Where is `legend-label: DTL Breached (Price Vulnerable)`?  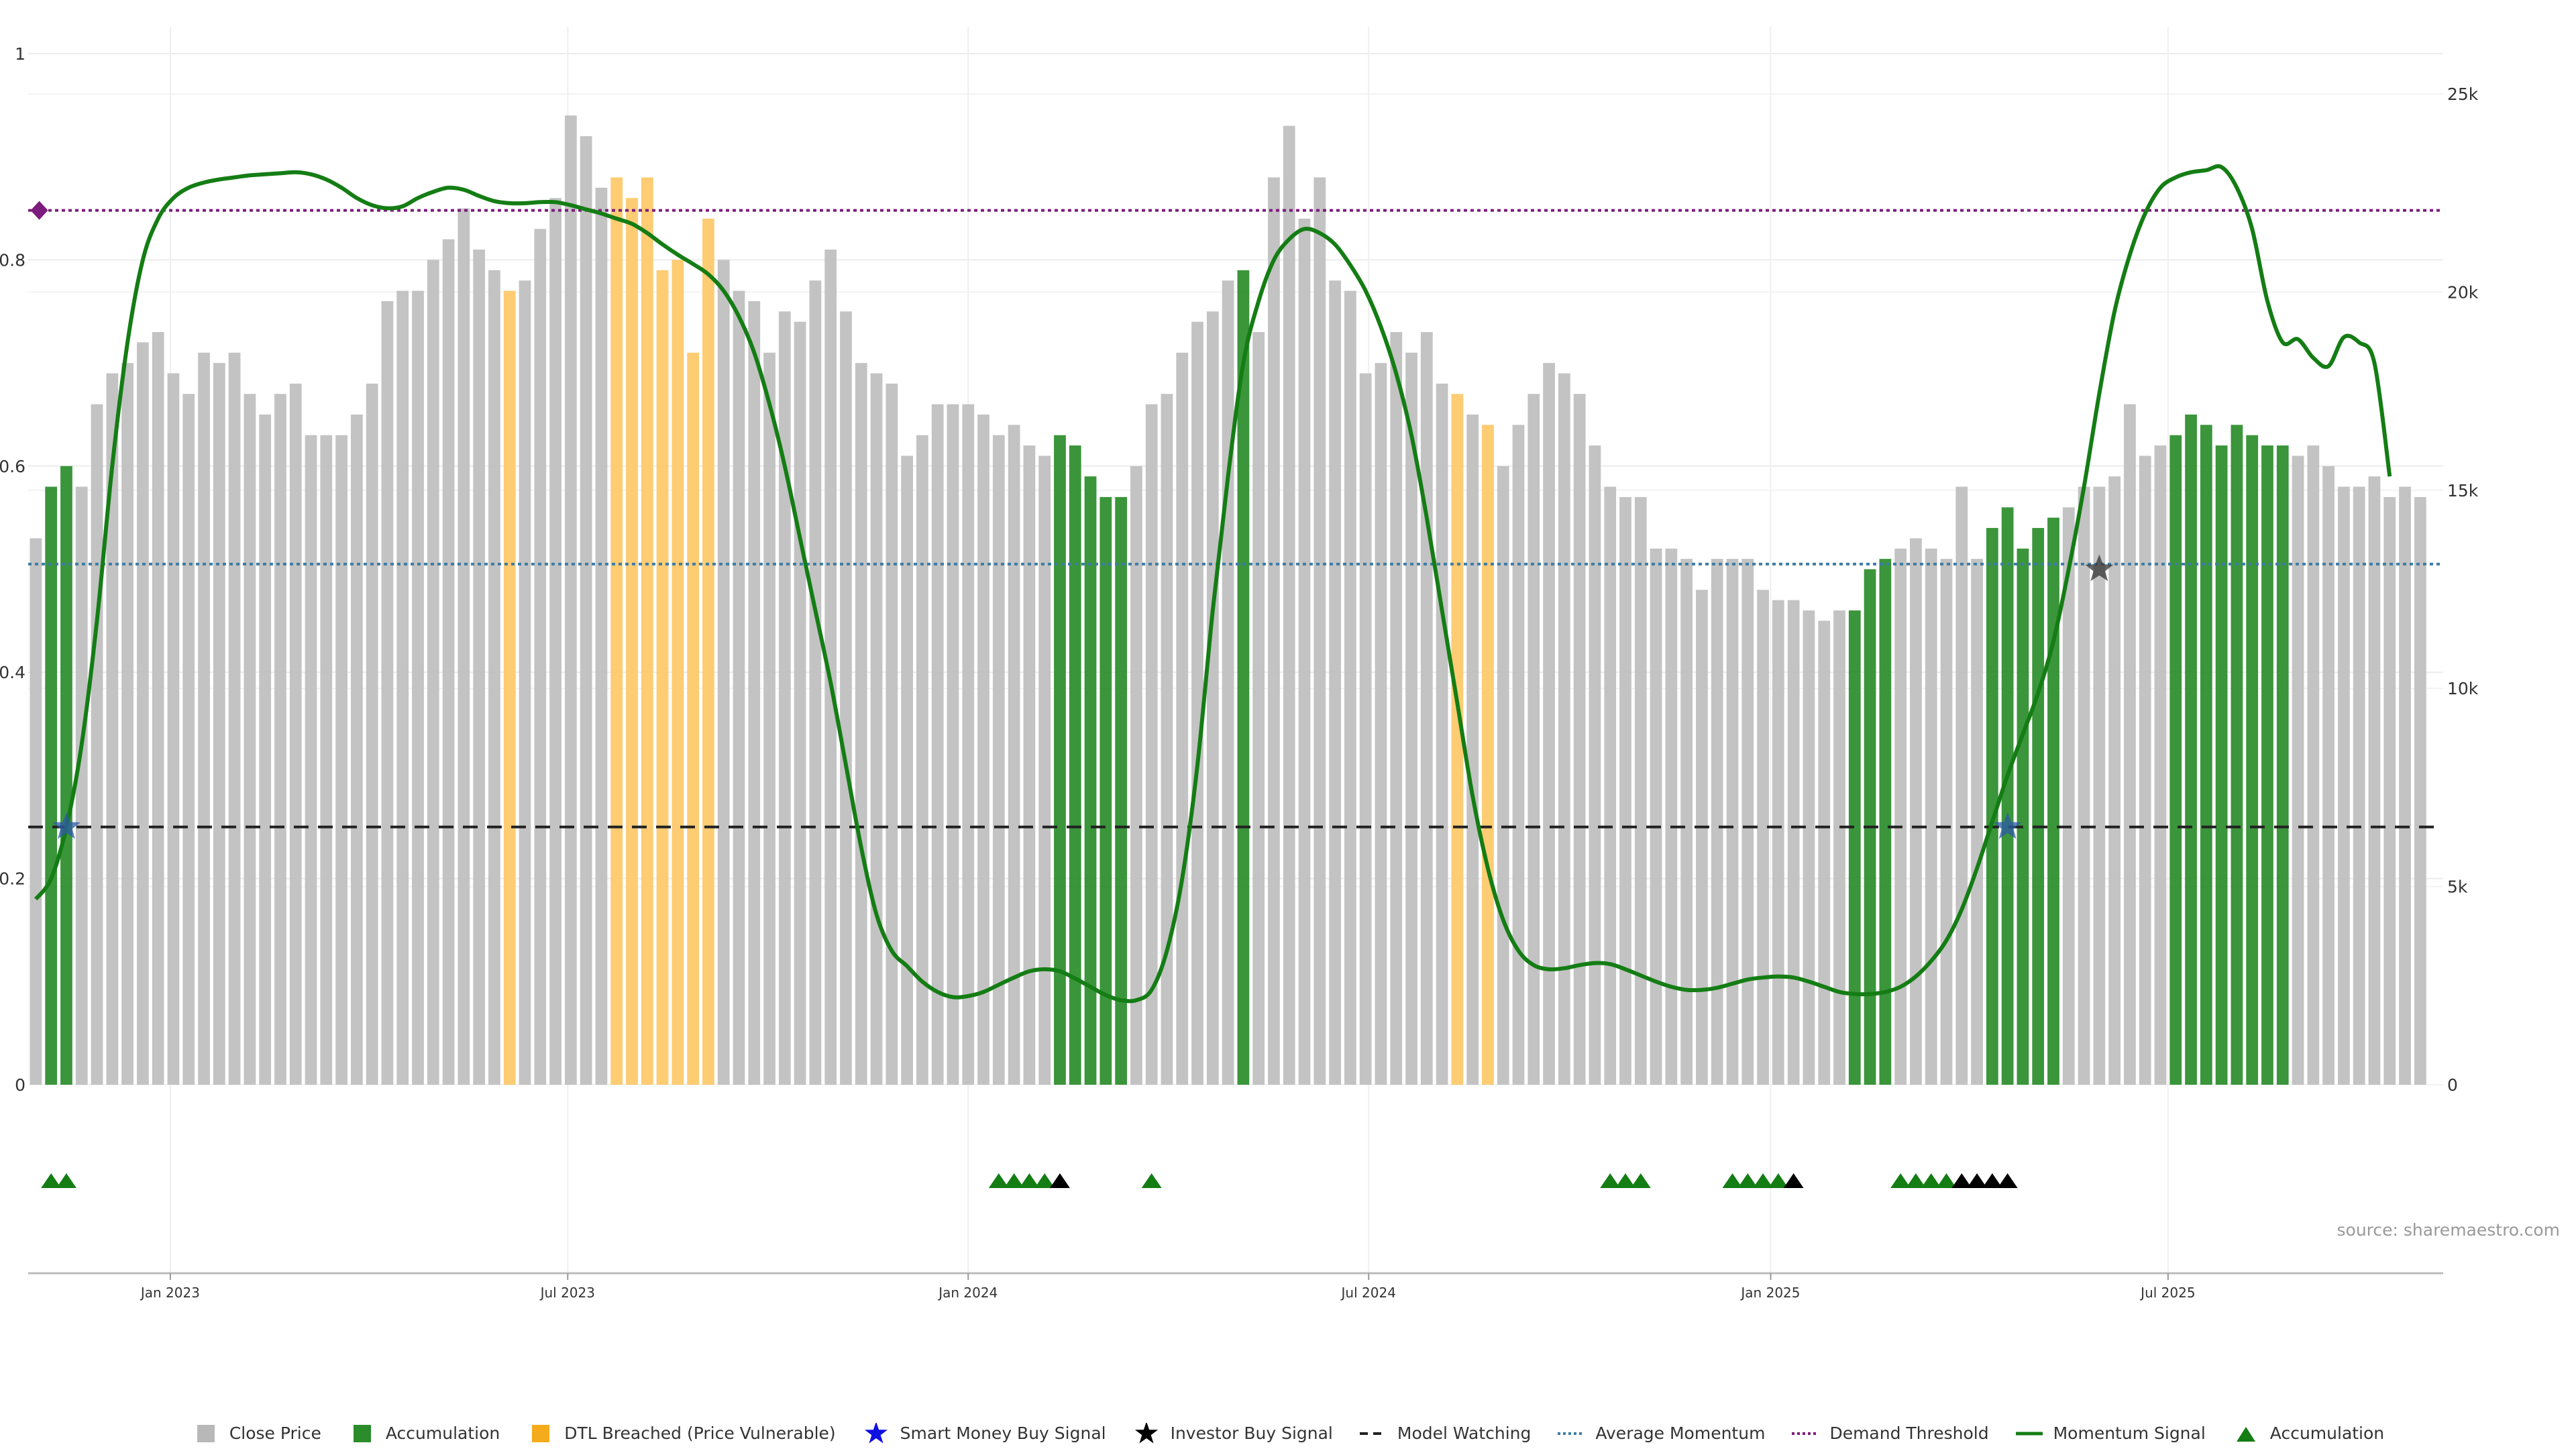
legend-label: DTL Breached (Price Vulnerable) is located at coordinates (700, 1433).